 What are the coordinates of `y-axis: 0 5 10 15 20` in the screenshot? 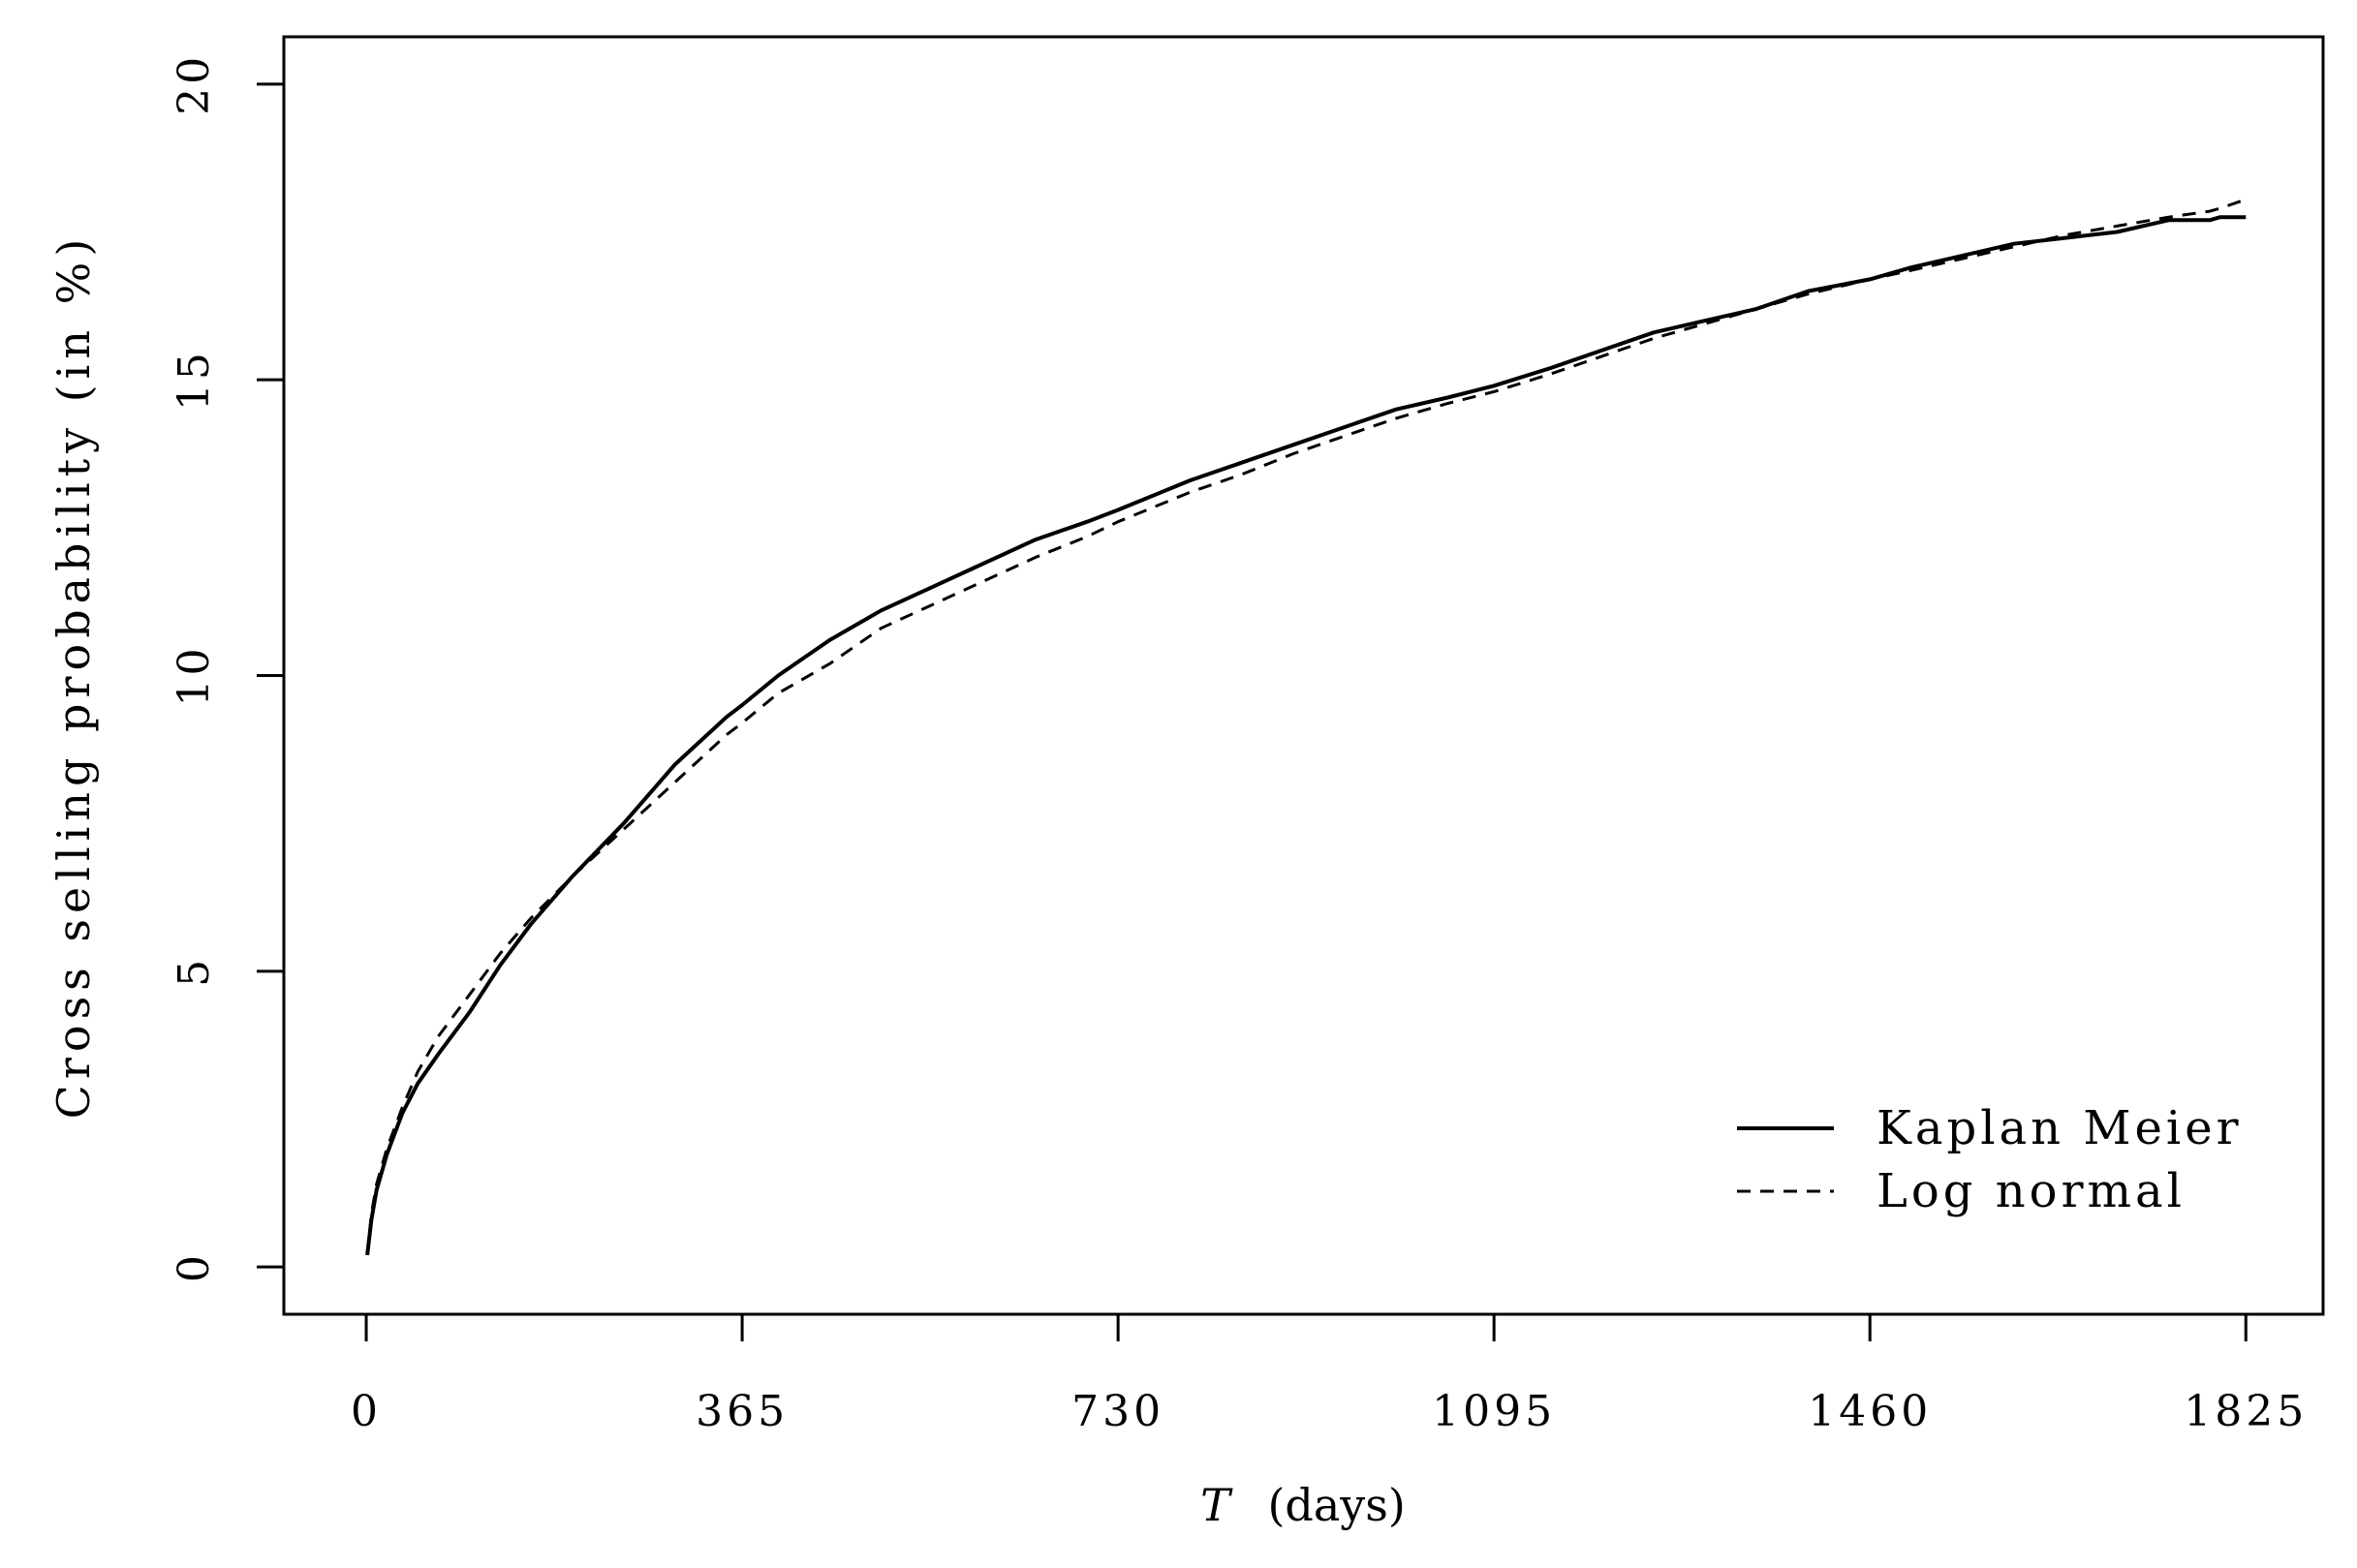 It's located at (228, 667).